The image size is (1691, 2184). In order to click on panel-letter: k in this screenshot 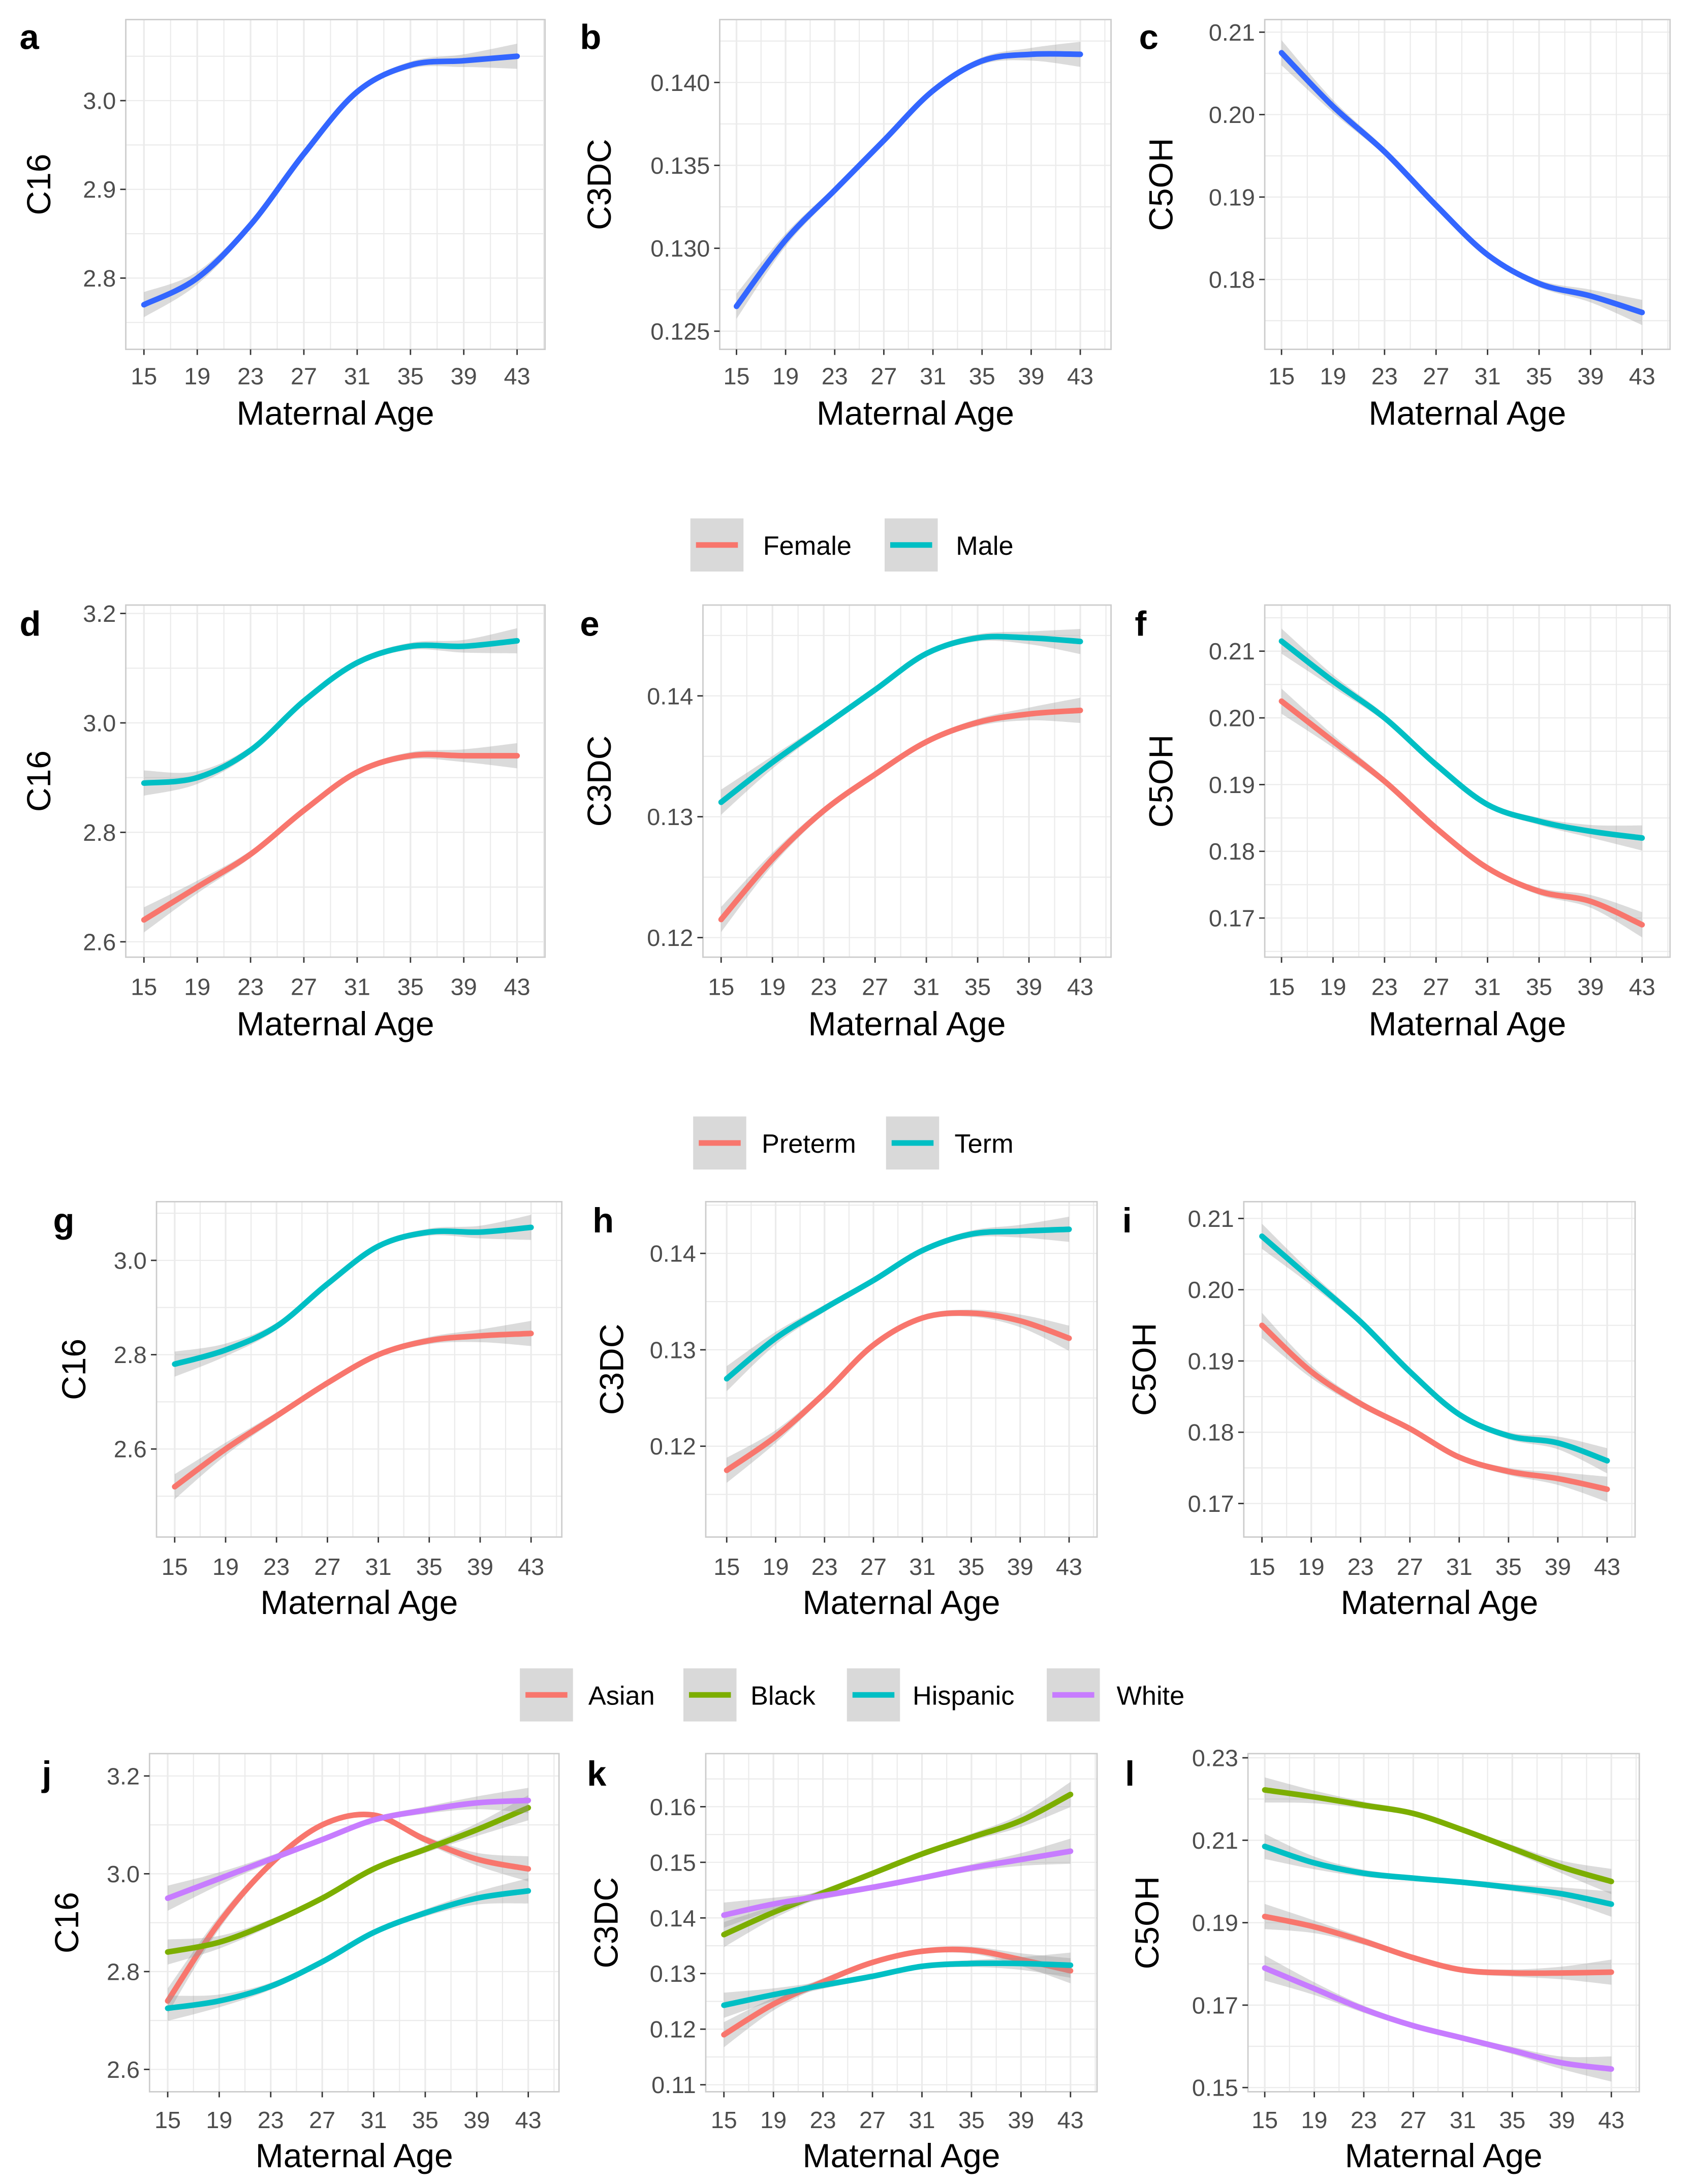, I will do `click(597, 1773)`.